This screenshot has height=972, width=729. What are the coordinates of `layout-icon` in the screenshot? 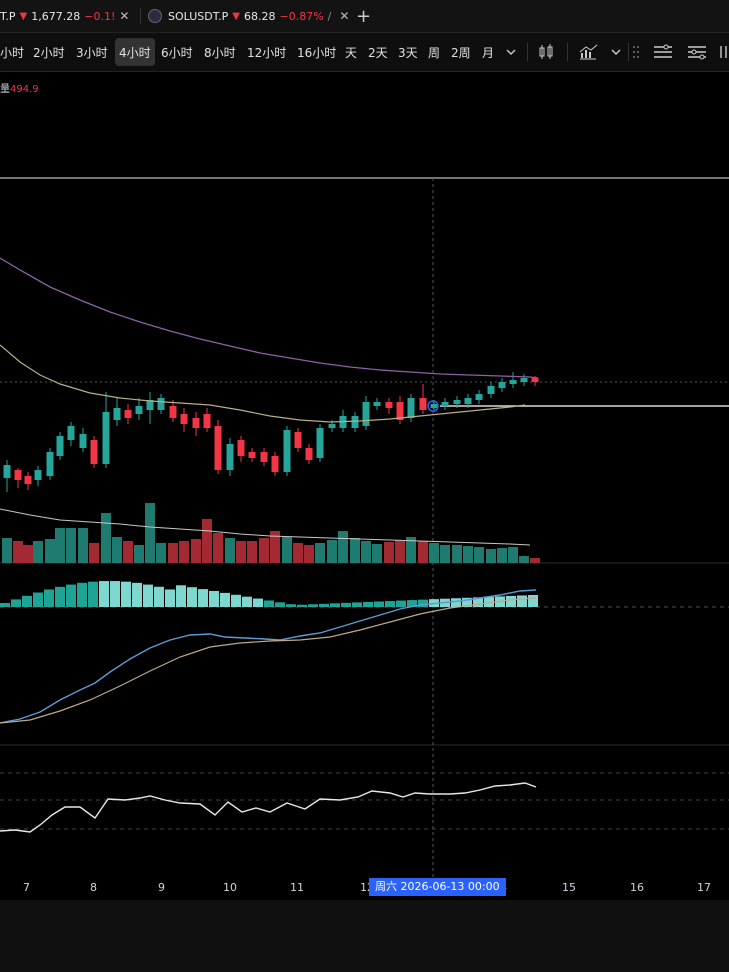 It's located at (663, 52).